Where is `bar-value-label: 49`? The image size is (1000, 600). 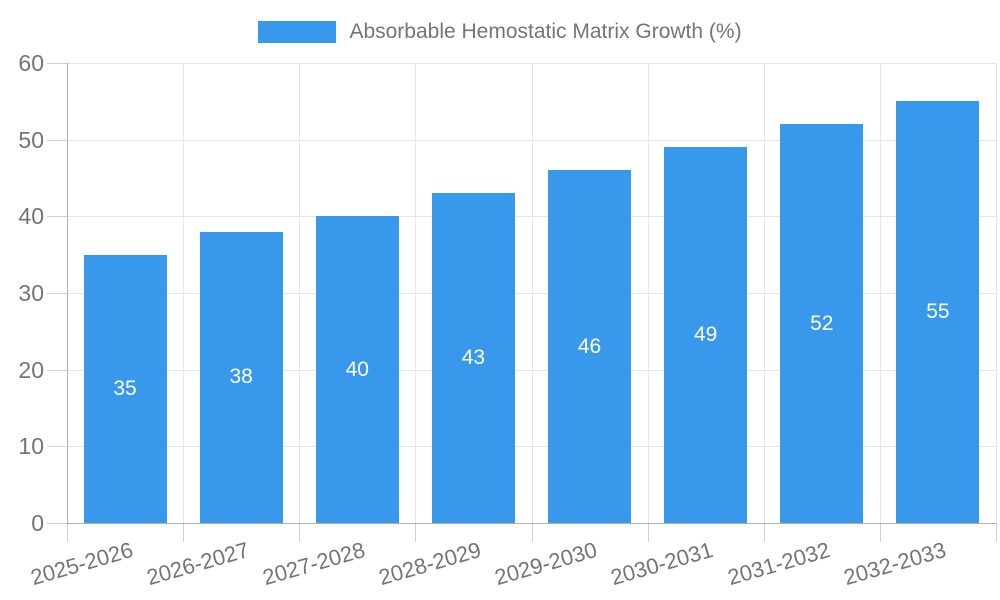 bar-value-label: 49 is located at coordinates (706, 335).